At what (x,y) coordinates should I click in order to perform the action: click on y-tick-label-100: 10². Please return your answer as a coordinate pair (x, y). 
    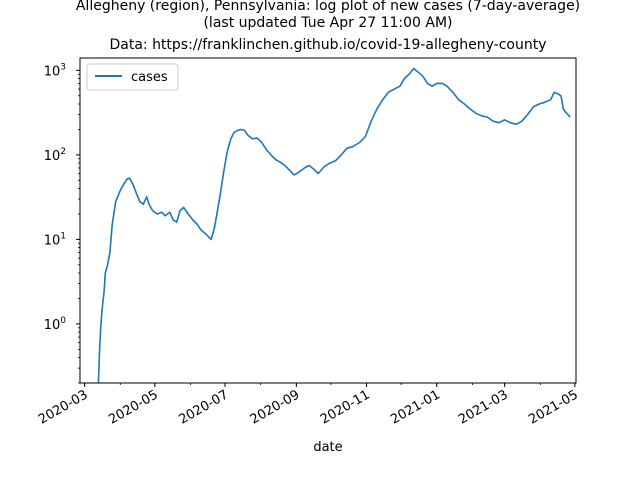
    Looking at the image, I should click on (55, 155).